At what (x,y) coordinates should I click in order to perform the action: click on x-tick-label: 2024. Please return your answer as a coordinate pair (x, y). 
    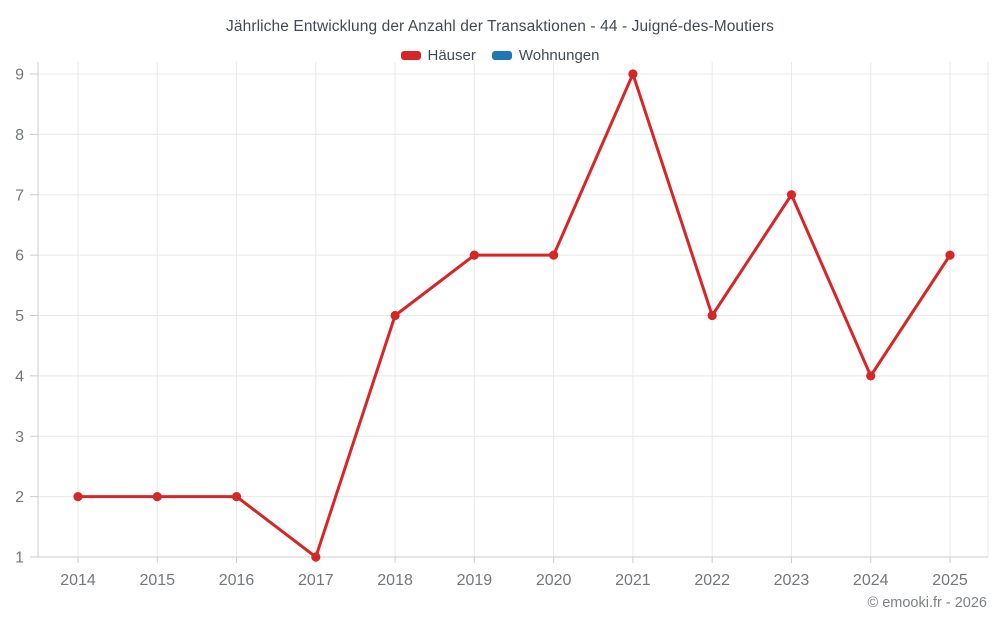
    Looking at the image, I should click on (871, 580).